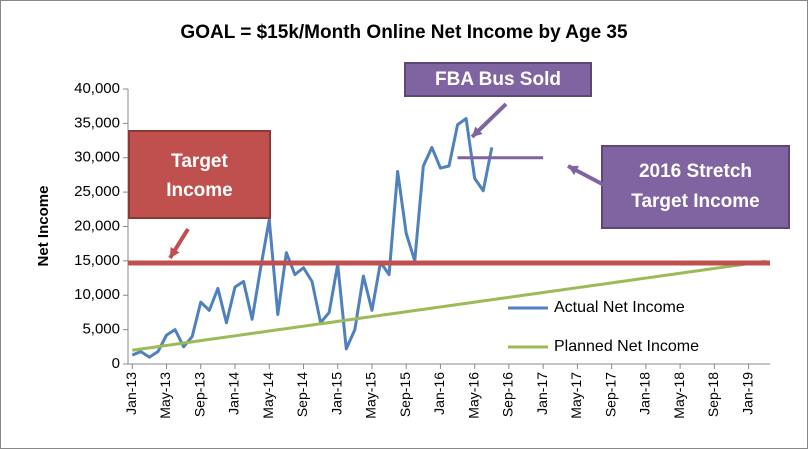 The image size is (808, 449). I want to click on x-tick-label: Jan-17, so click(542, 393).